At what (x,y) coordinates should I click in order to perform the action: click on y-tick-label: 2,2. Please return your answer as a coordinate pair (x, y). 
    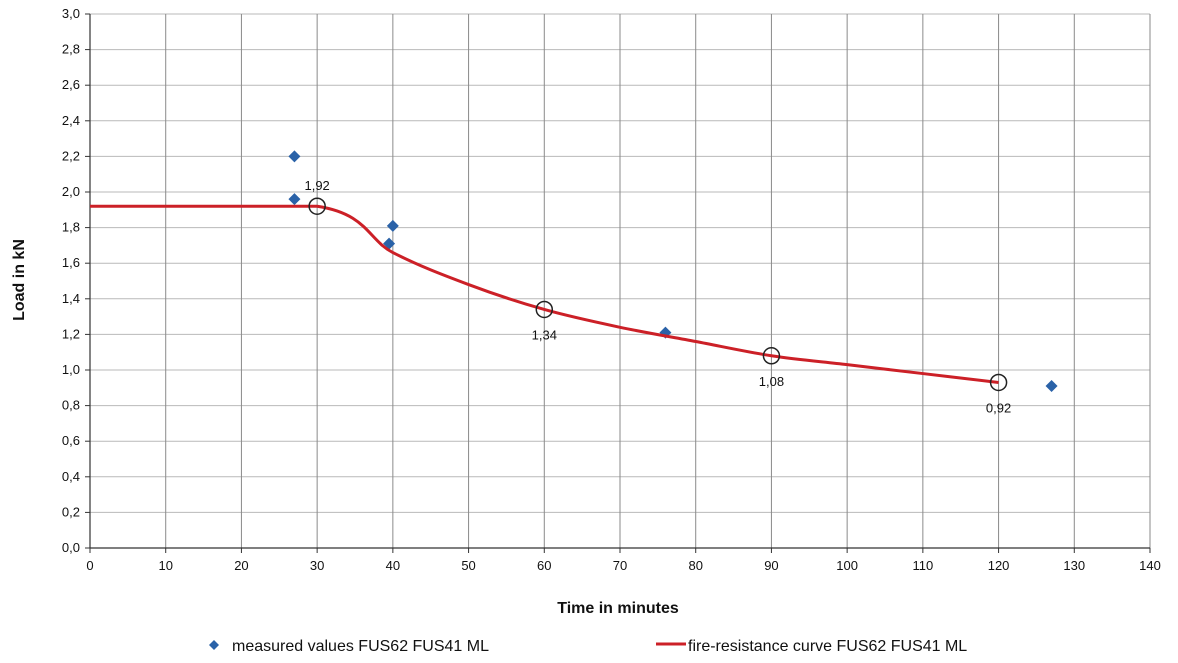
    Looking at the image, I should click on (71, 155).